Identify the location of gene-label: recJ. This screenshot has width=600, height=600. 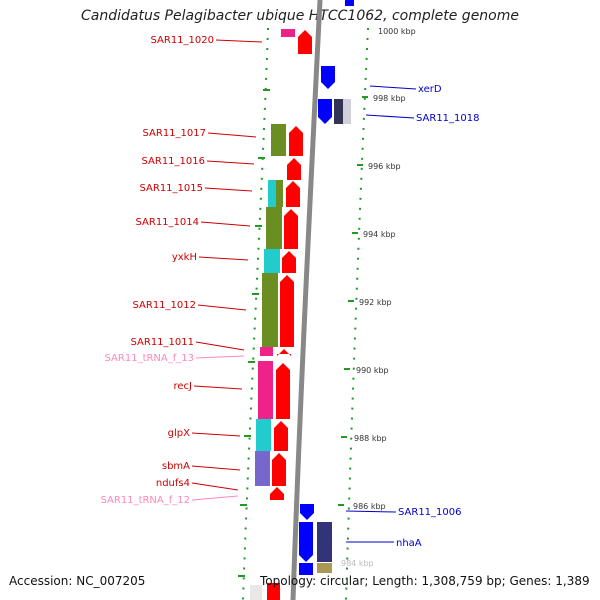
(183, 386).